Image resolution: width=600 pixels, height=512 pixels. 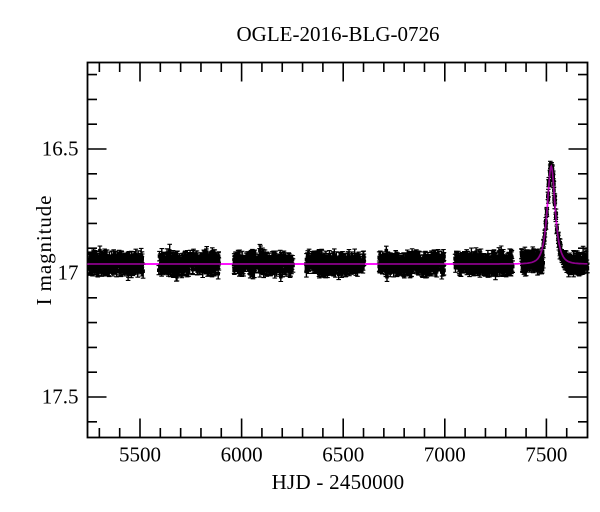 I want to click on svg-text: I magnitude, so click(x=44, y=250).